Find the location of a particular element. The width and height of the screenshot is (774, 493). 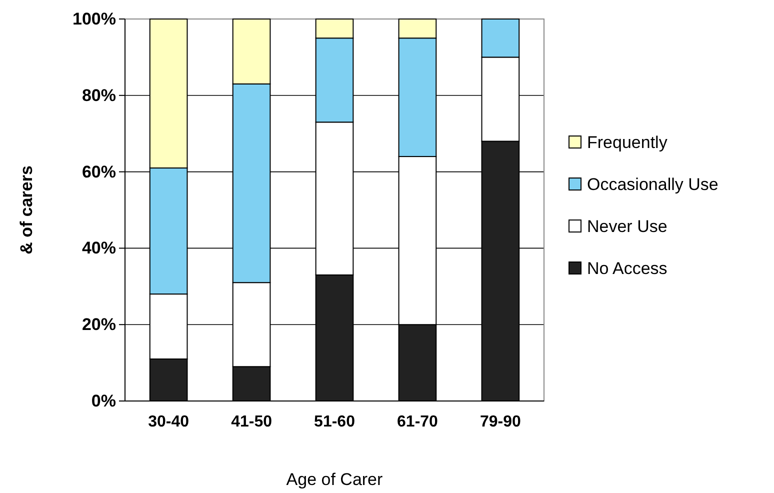

legend-label: Frequently is located at coordinates (627, 142).